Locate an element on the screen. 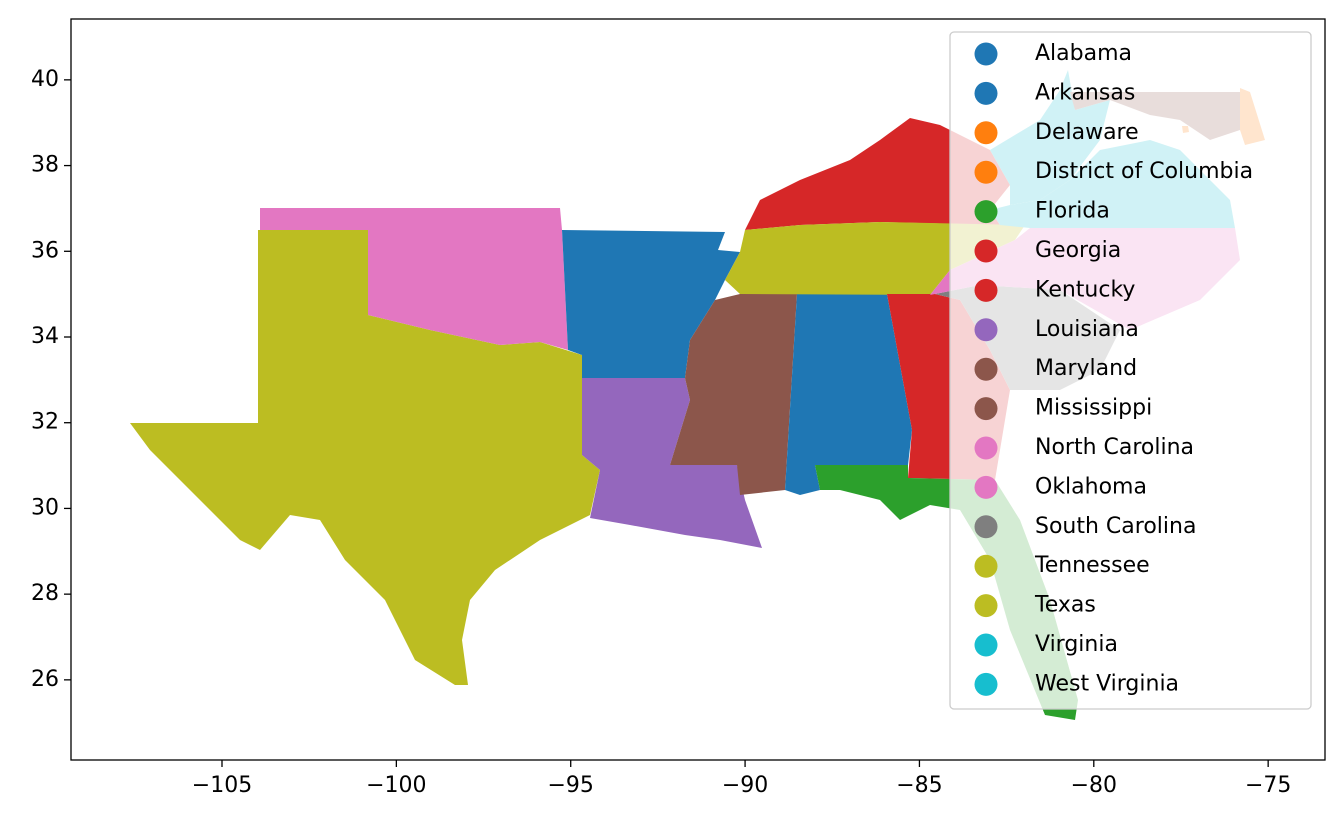 This screenshot has width=1343, height=822. x-tick-label: −105 is located at coordinates (222, 785).